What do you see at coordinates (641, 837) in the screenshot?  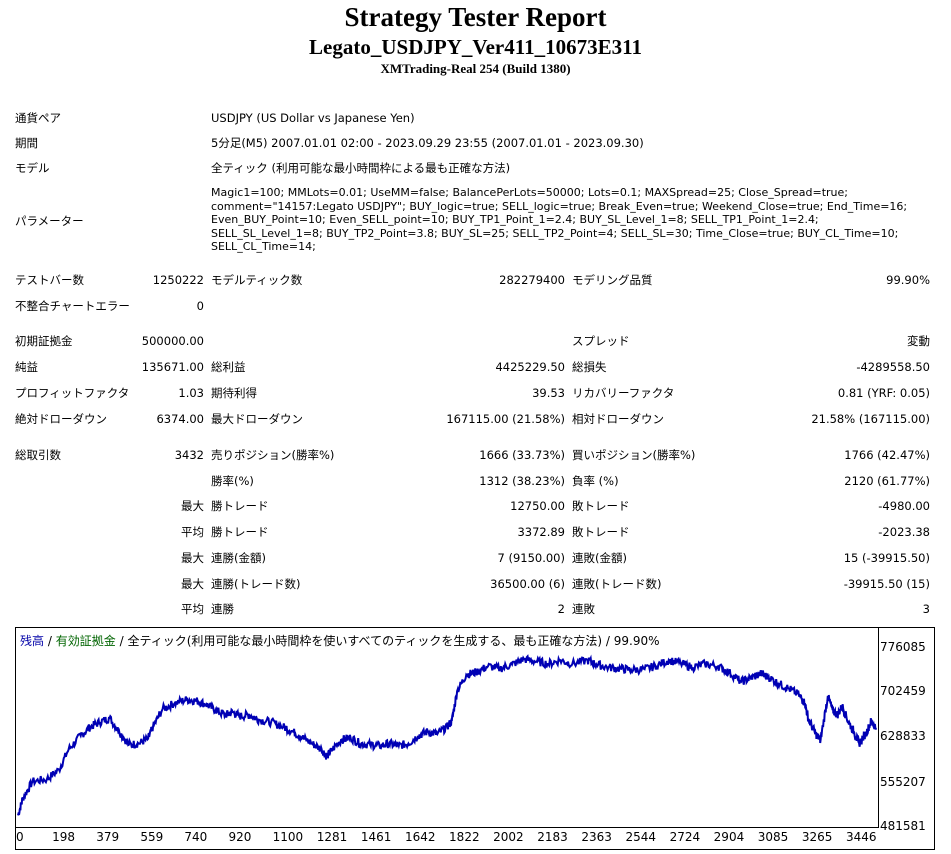 I see `x-tick-label: 2544` at bounding box center [641, 837].